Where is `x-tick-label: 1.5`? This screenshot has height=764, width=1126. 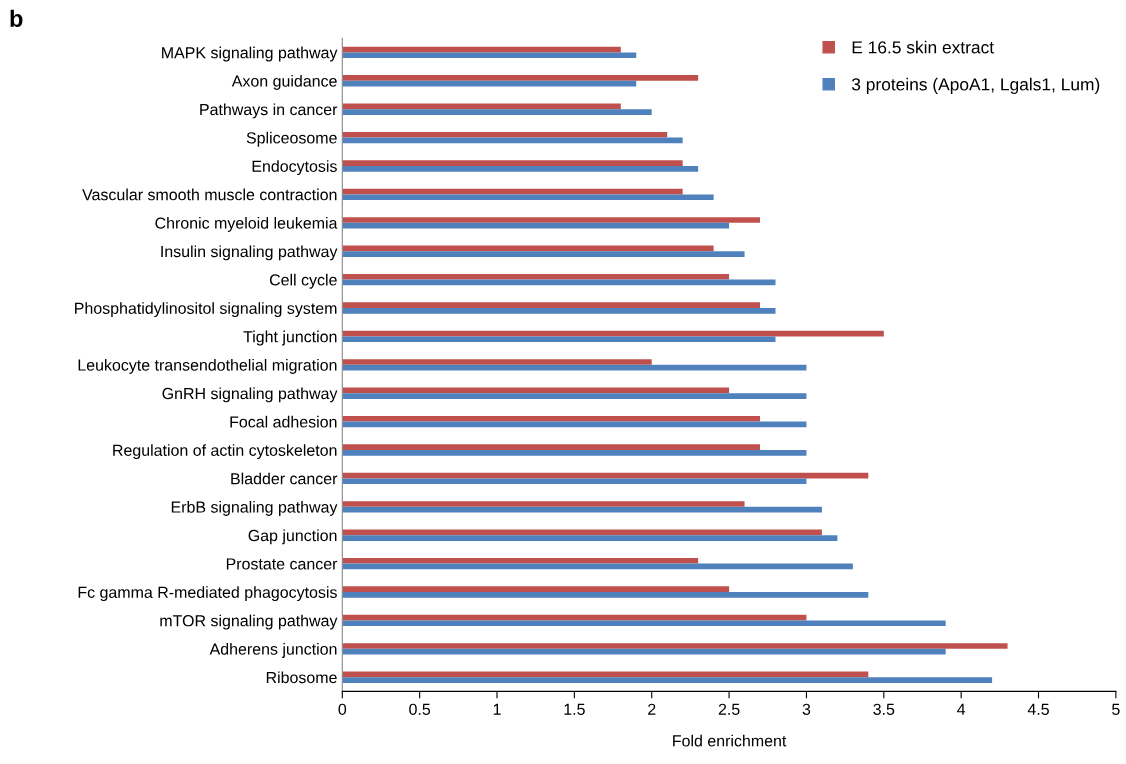 x-tick-label: 1.5 is located at coordinates (574, 709).